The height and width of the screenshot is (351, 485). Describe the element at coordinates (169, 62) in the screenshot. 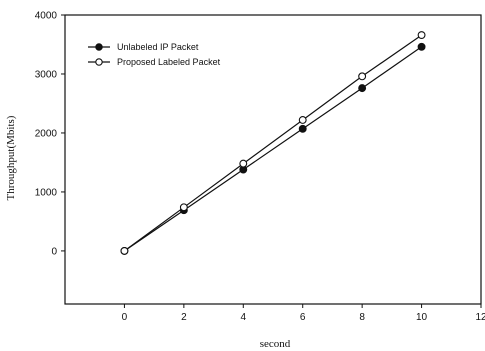

I see `legend-entry-label: Proposed Labeled Packet` at that location.